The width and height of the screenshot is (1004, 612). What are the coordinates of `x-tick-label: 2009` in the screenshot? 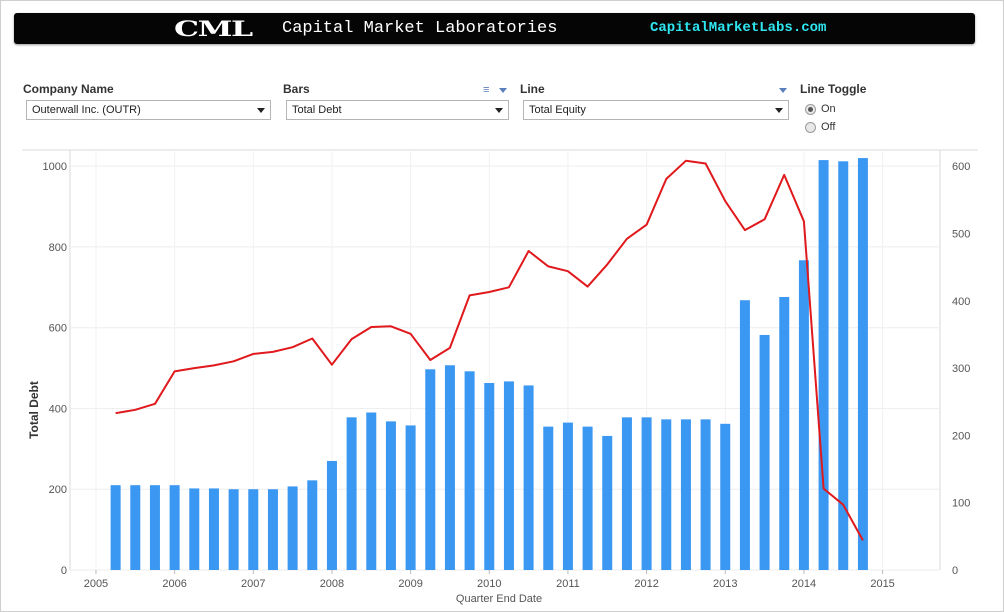 It's located at (410, 584).